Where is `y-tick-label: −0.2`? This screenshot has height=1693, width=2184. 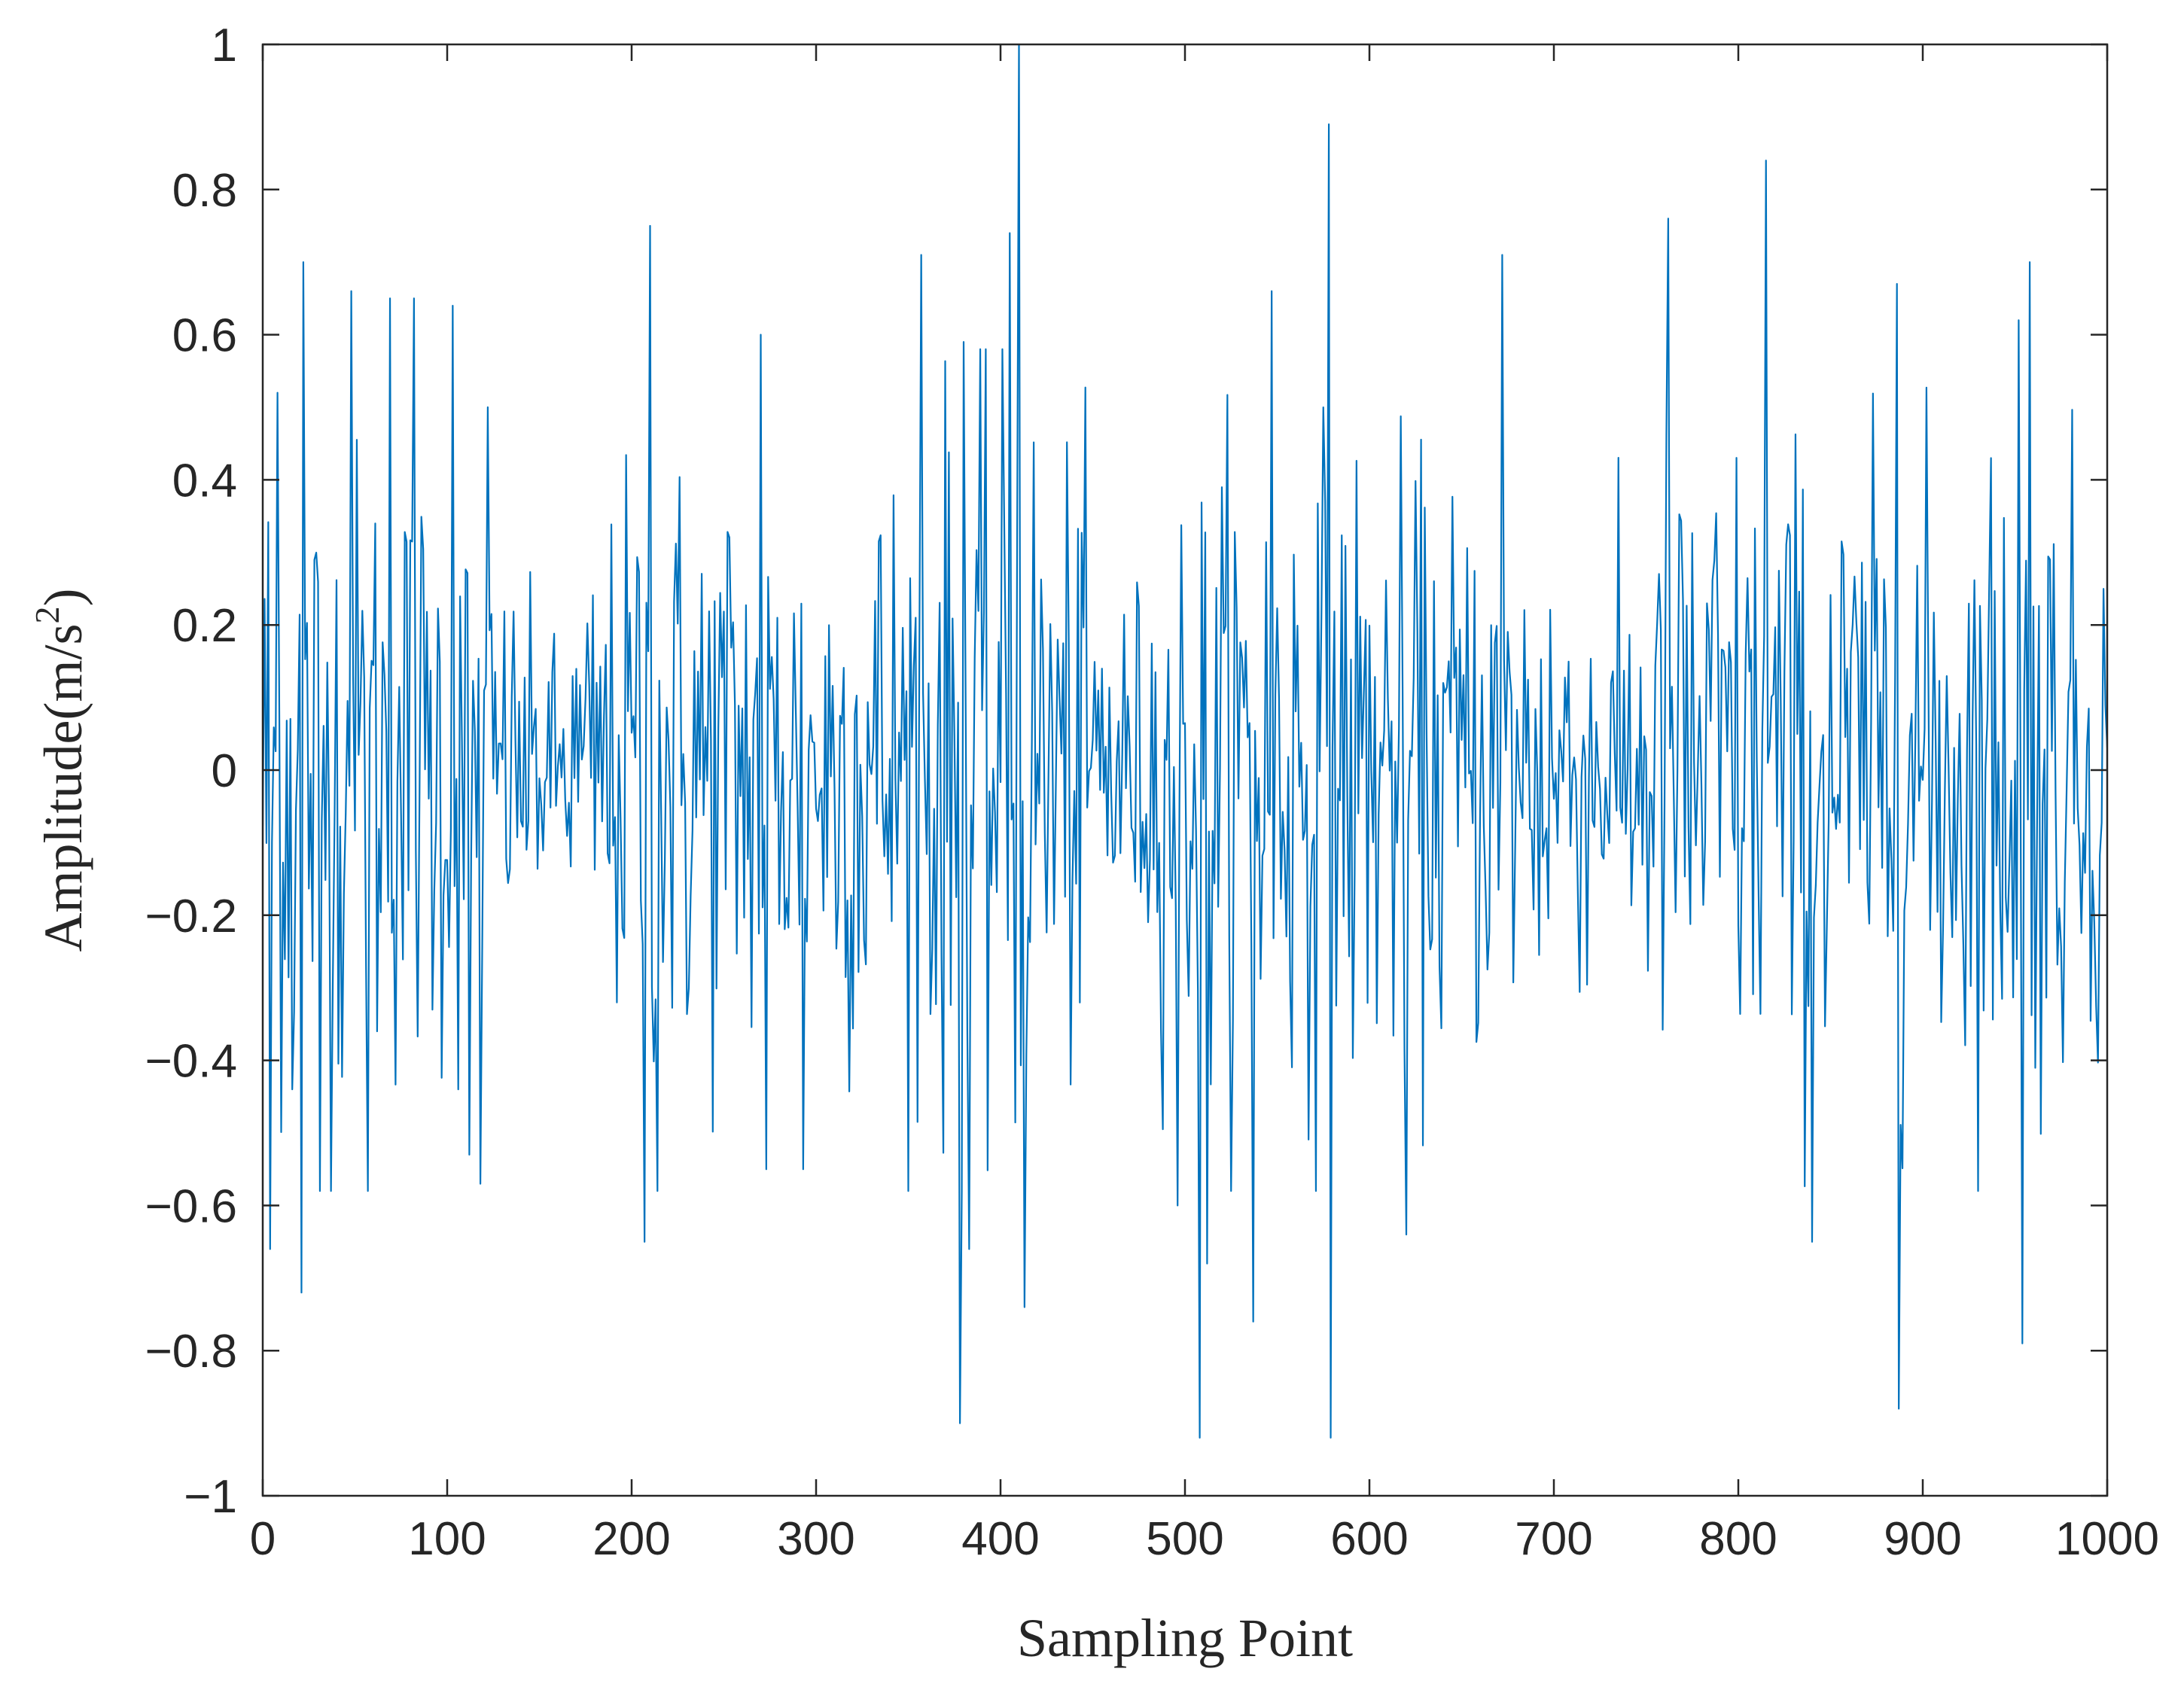
y-tick-label: −0.2 is located at coordinates (191, 916).